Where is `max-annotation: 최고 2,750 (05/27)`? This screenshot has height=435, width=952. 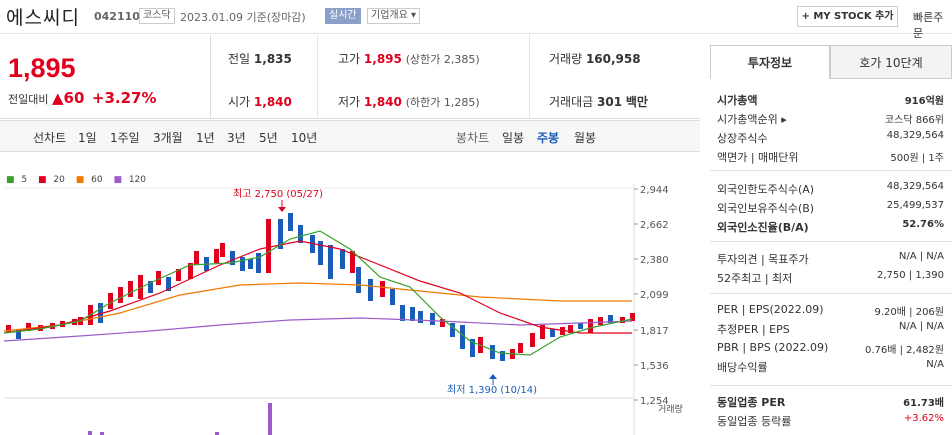 max-annotation: 최고 2,750 (05/27) is located at coordinates (278, 200).